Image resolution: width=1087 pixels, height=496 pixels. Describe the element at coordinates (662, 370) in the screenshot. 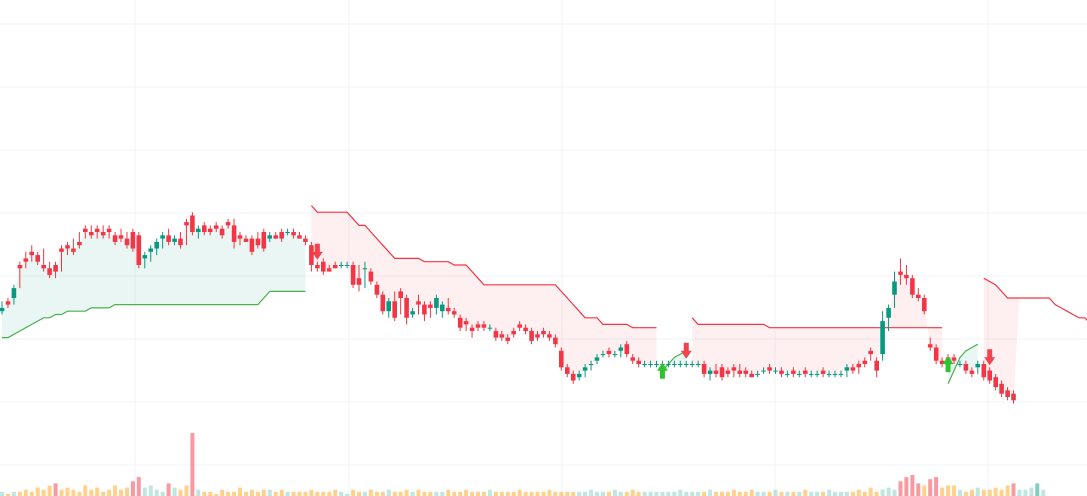

I see `buy-arrow-icon` at that location.